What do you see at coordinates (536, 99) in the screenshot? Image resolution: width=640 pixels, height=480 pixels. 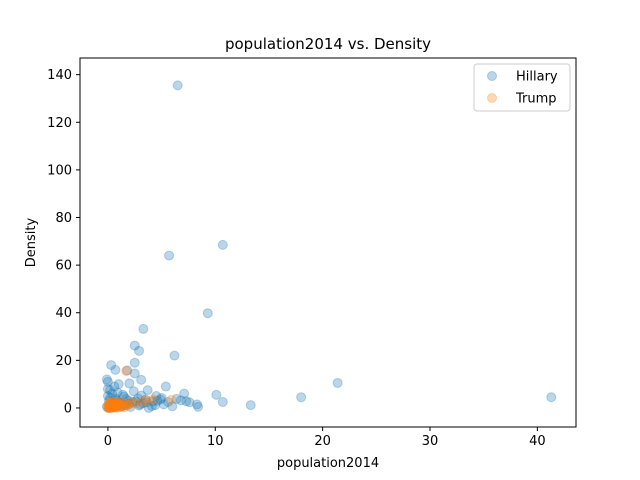 I see `legend-label-trump: Trump` at bounding box center [536, 99].